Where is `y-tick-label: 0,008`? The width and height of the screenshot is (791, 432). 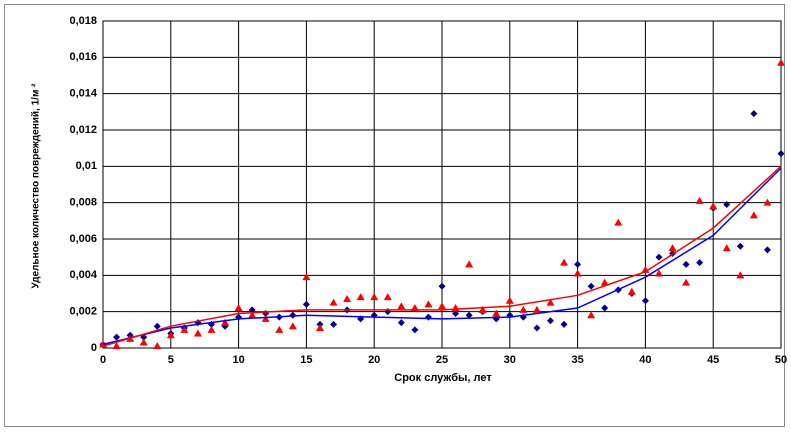 y-tick-label: 0,008 is located at coordinates (83, 203).